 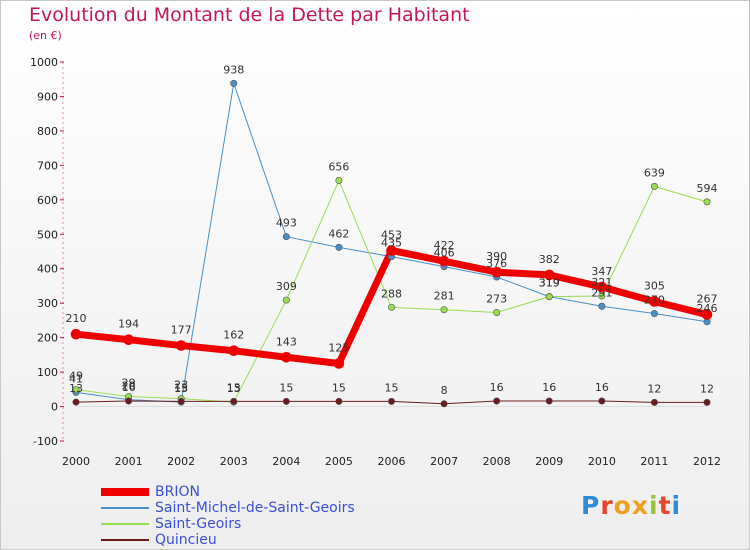 I want to click on y-tick-label: 300, so click(x=47, y=303).